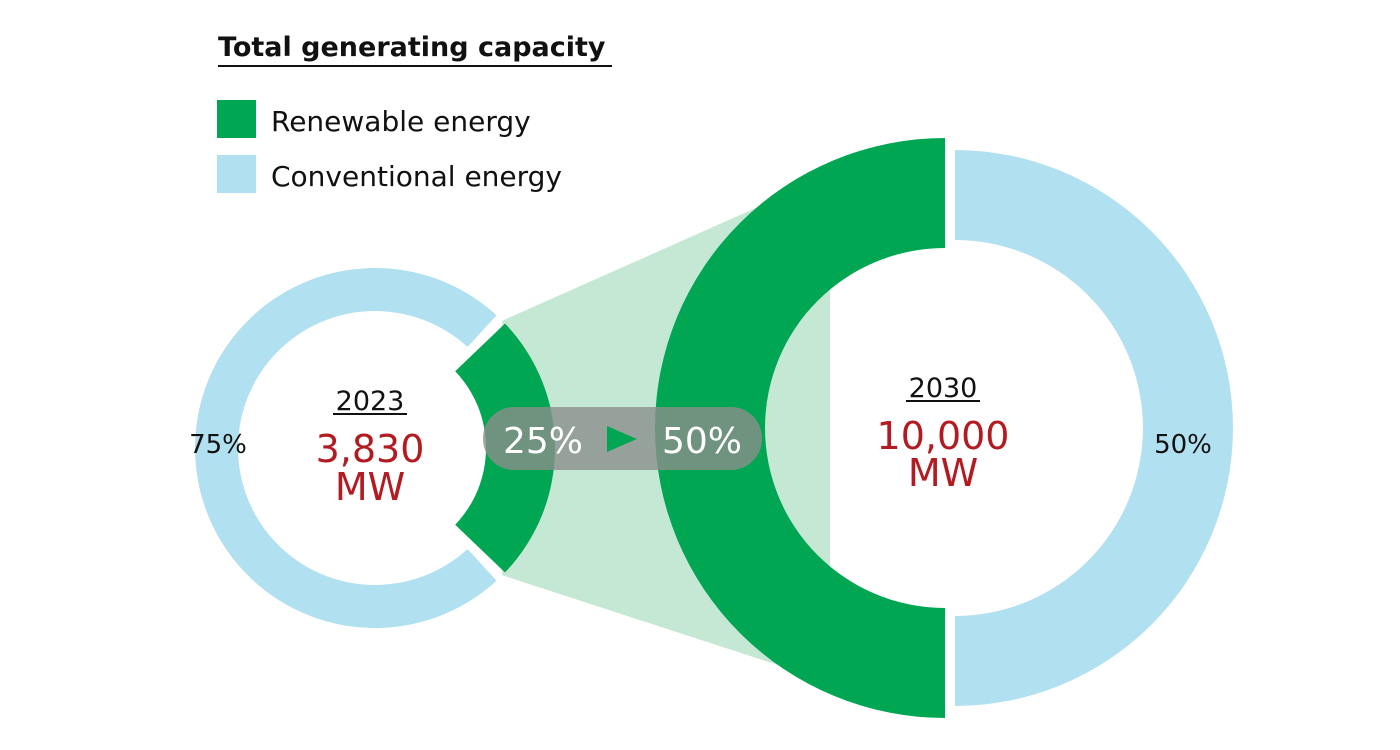 This screenshot has width=1400, height=750. What do you see at coordinates (412, 47) in the screenshot?
I see `chart-title: Total generating capacity` at bounding box center [412, 47].